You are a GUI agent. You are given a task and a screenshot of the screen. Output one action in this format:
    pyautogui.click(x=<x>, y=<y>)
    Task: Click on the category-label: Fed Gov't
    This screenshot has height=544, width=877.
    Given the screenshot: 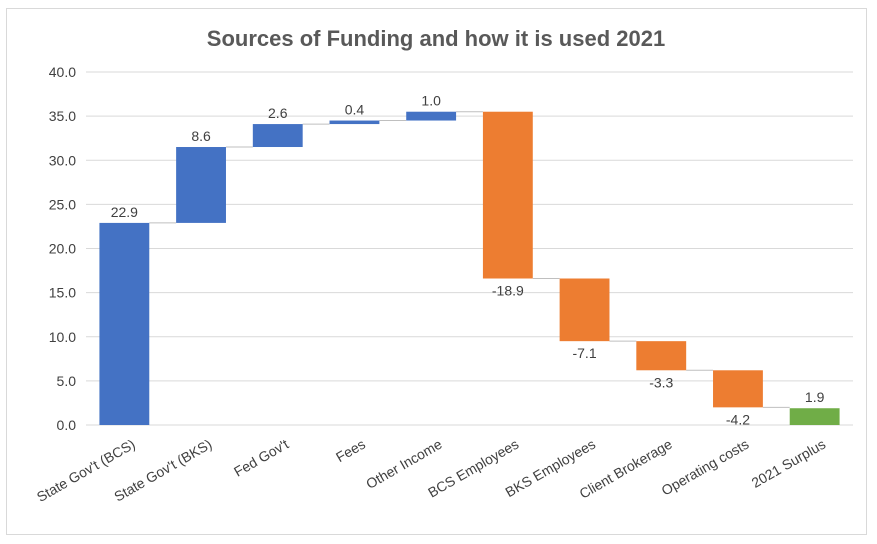 What is the action you would take?
    pyautogui.click(x=261, y=458)
    